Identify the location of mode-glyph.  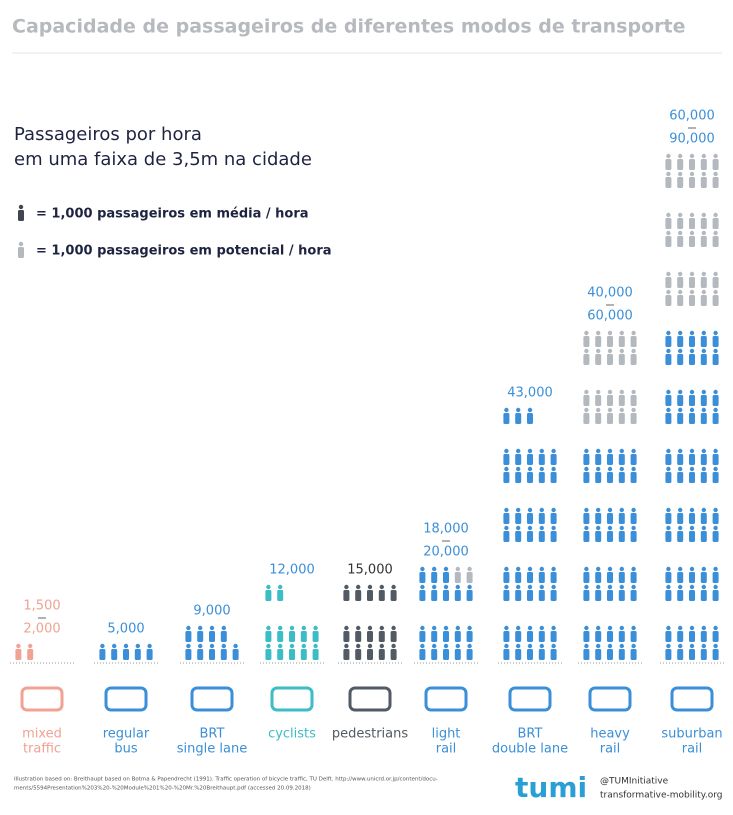
(610, 699).